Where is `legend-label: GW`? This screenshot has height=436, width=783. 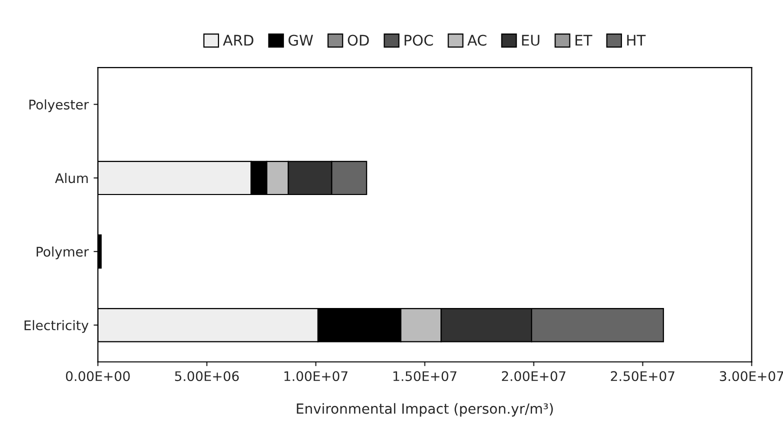 legend-label: GW is located at coordinates (300, 40).